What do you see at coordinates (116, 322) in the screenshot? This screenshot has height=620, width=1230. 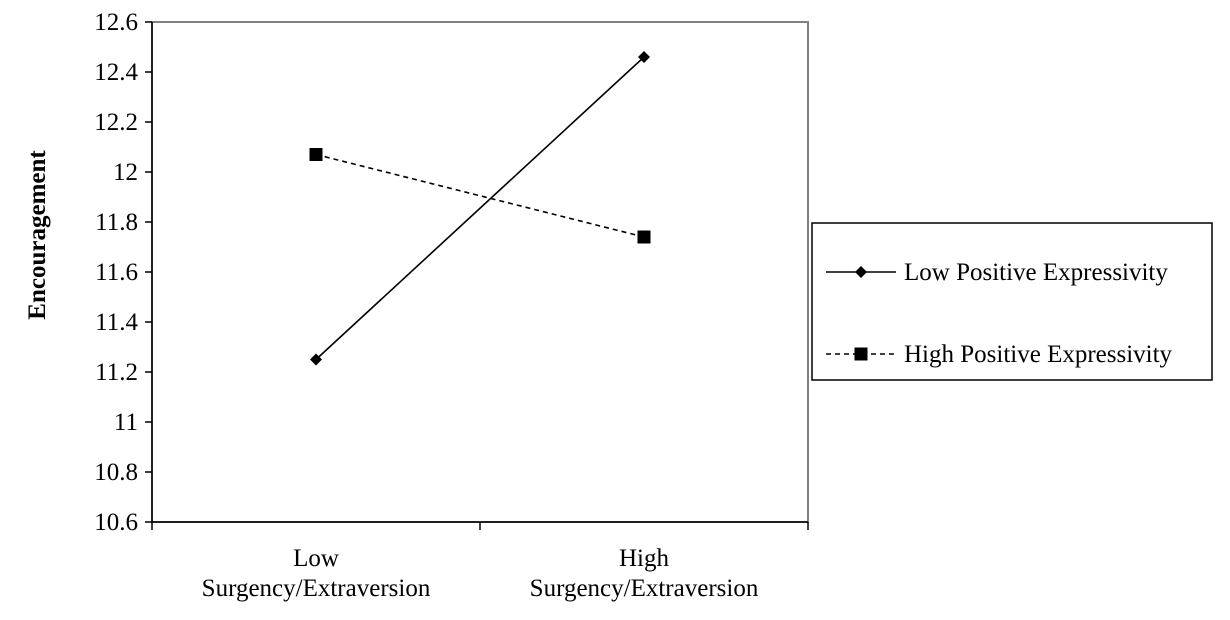 I see `y-tick-label: 11.4` at bounding box center [116, 322].